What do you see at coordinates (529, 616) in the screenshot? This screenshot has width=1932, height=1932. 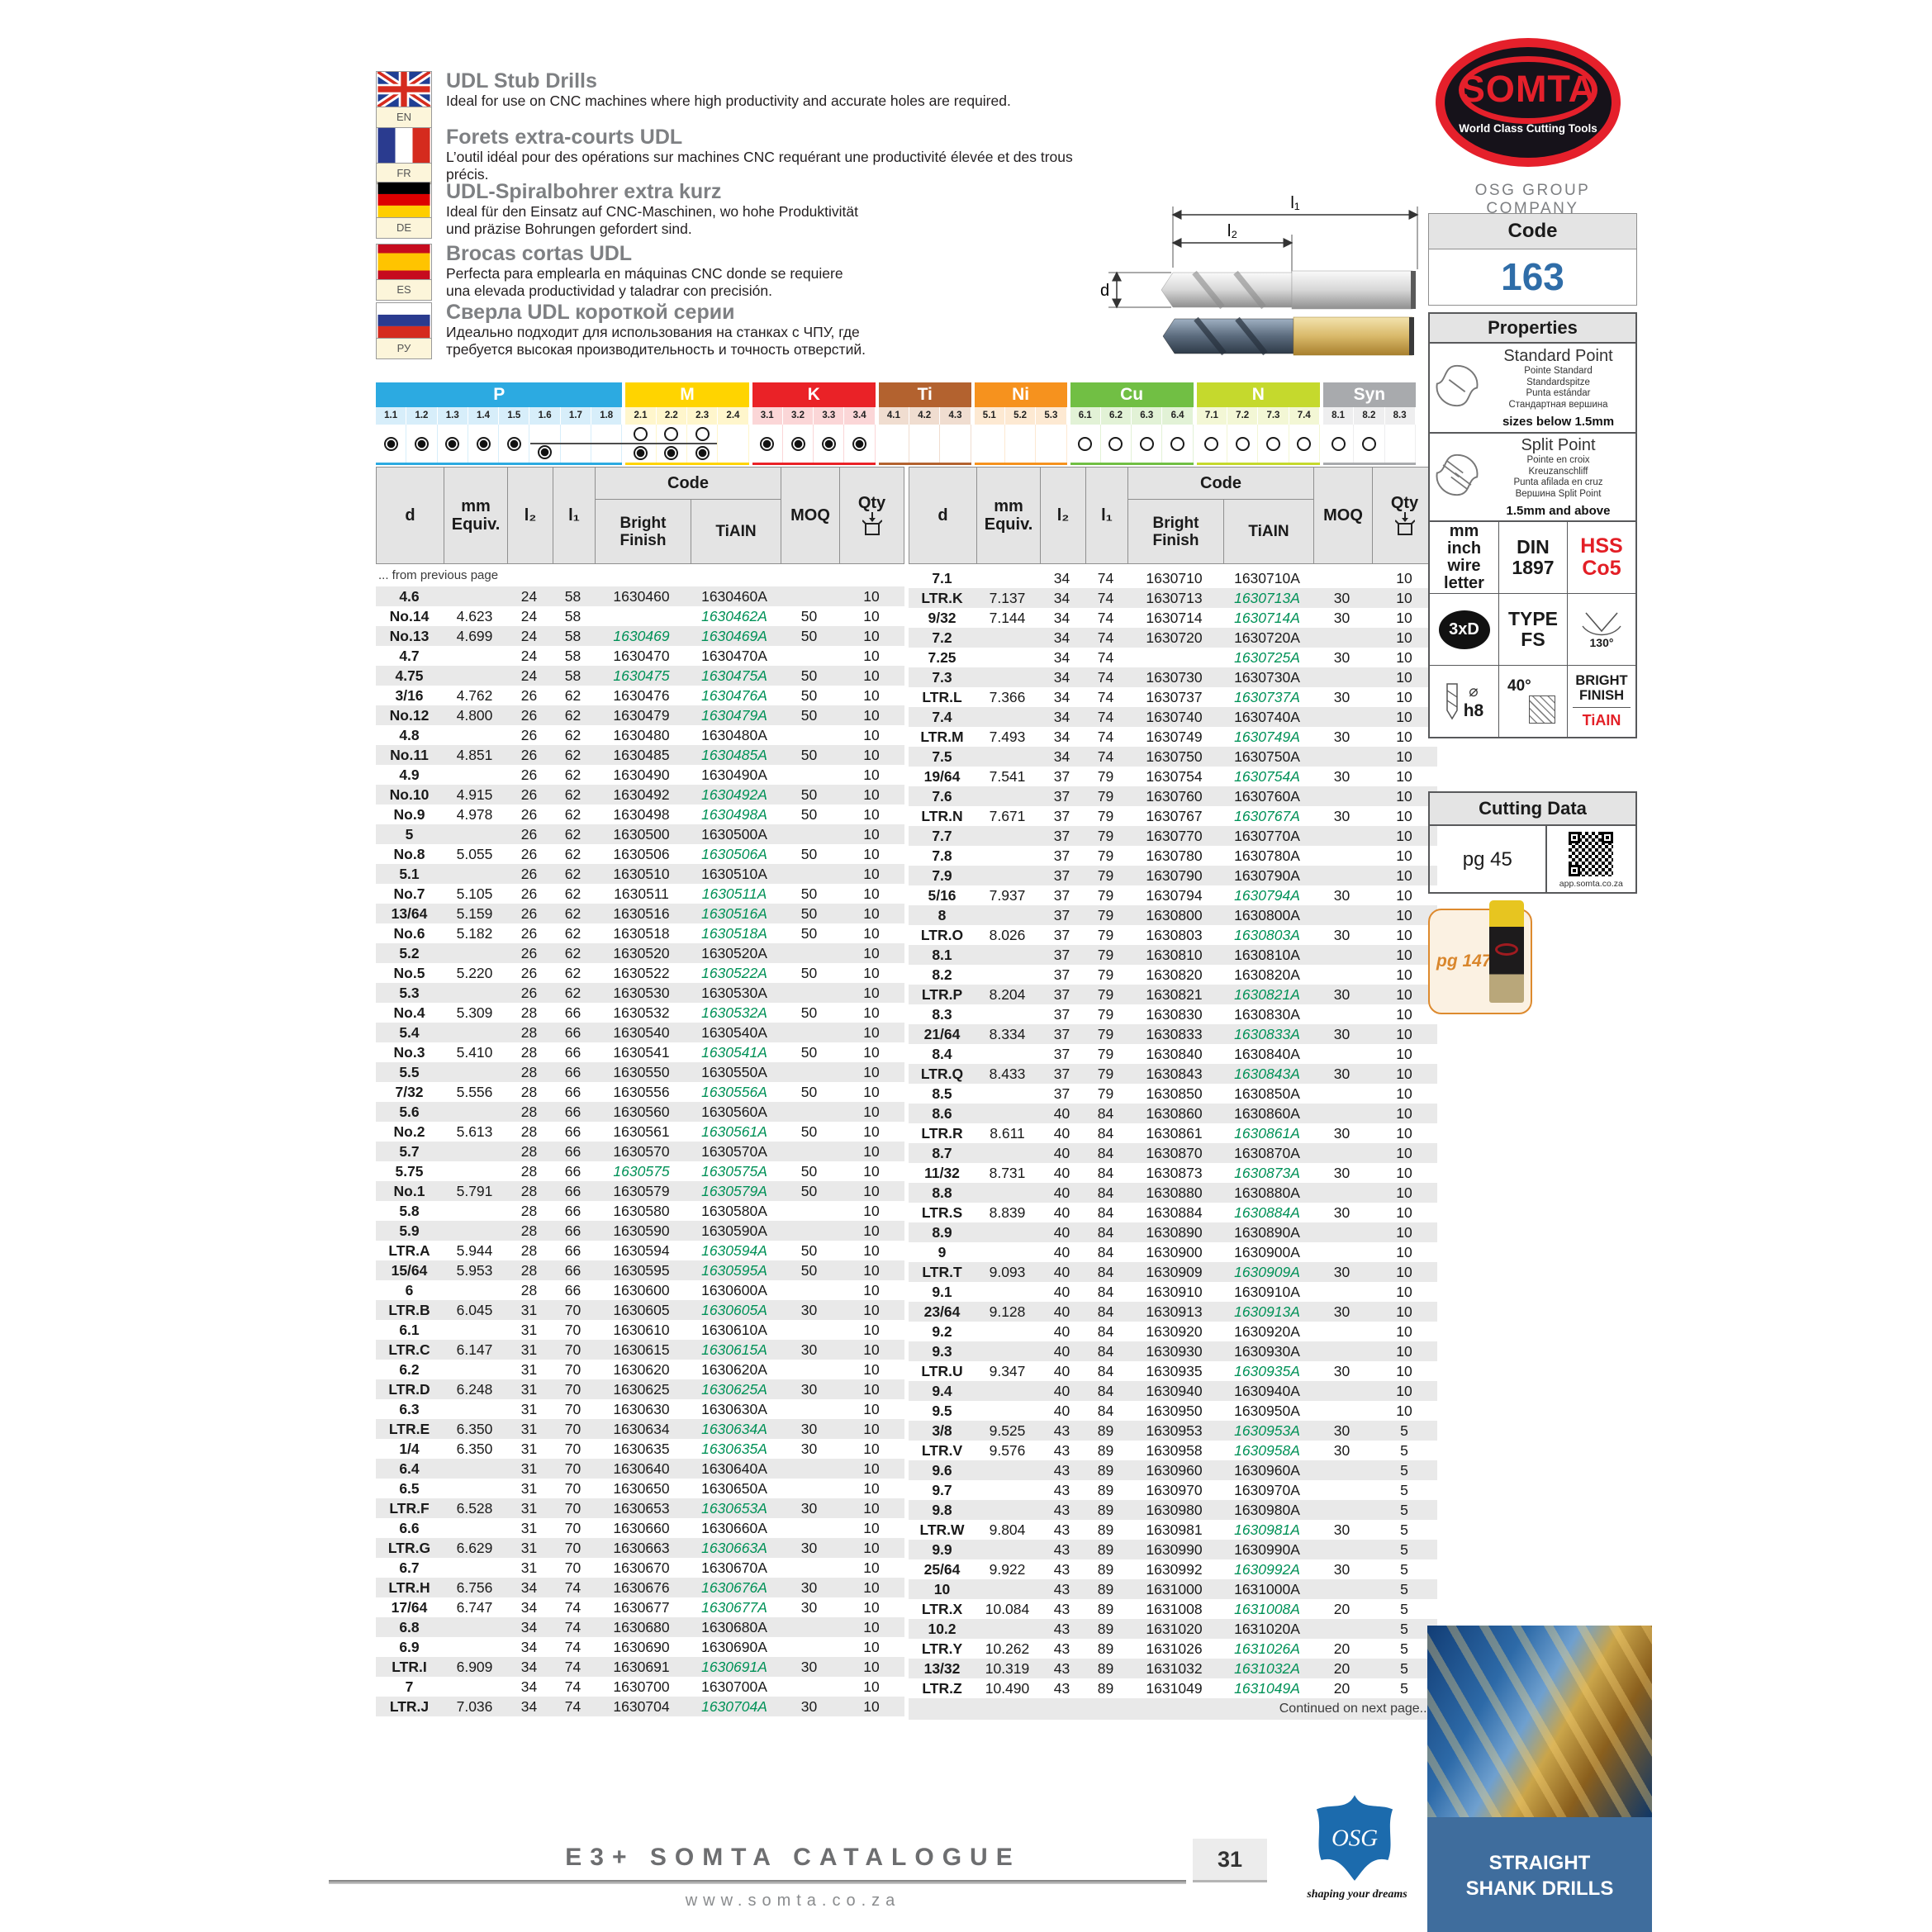 I see `col-l2: 24` at bounding box center [529, 616].